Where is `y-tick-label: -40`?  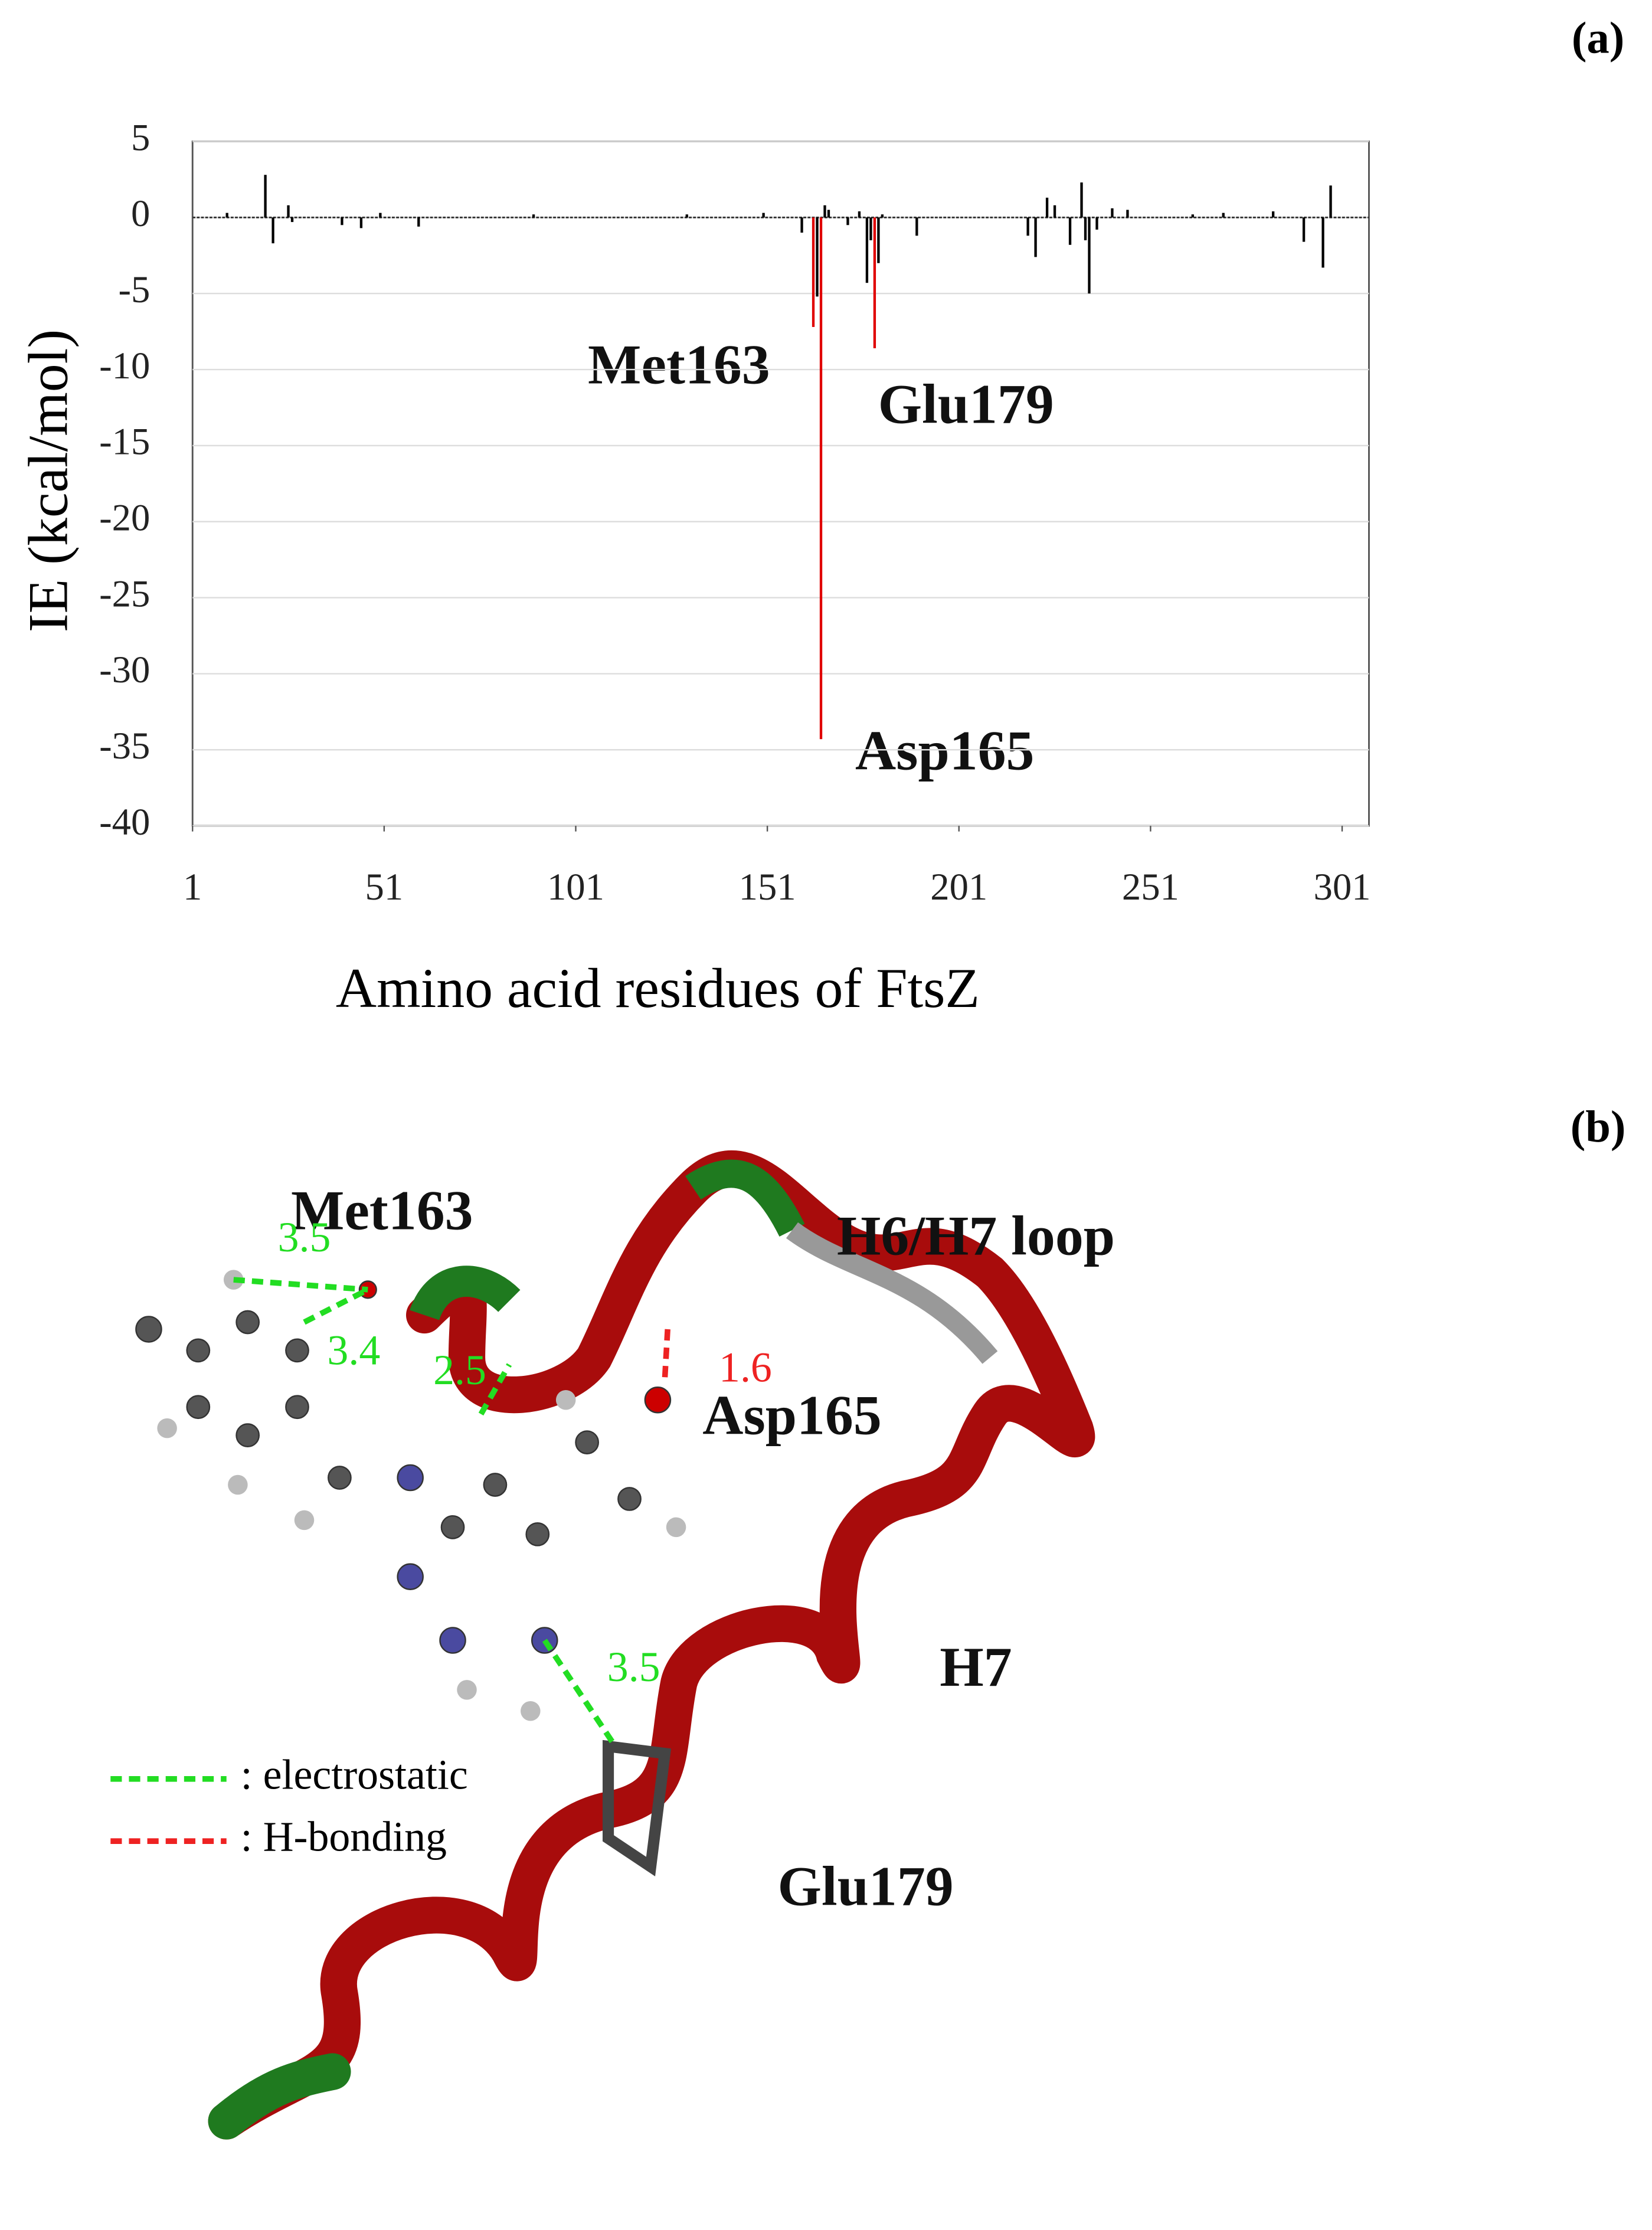
y-tick-label: -40 is located at coordinates (125, 821).